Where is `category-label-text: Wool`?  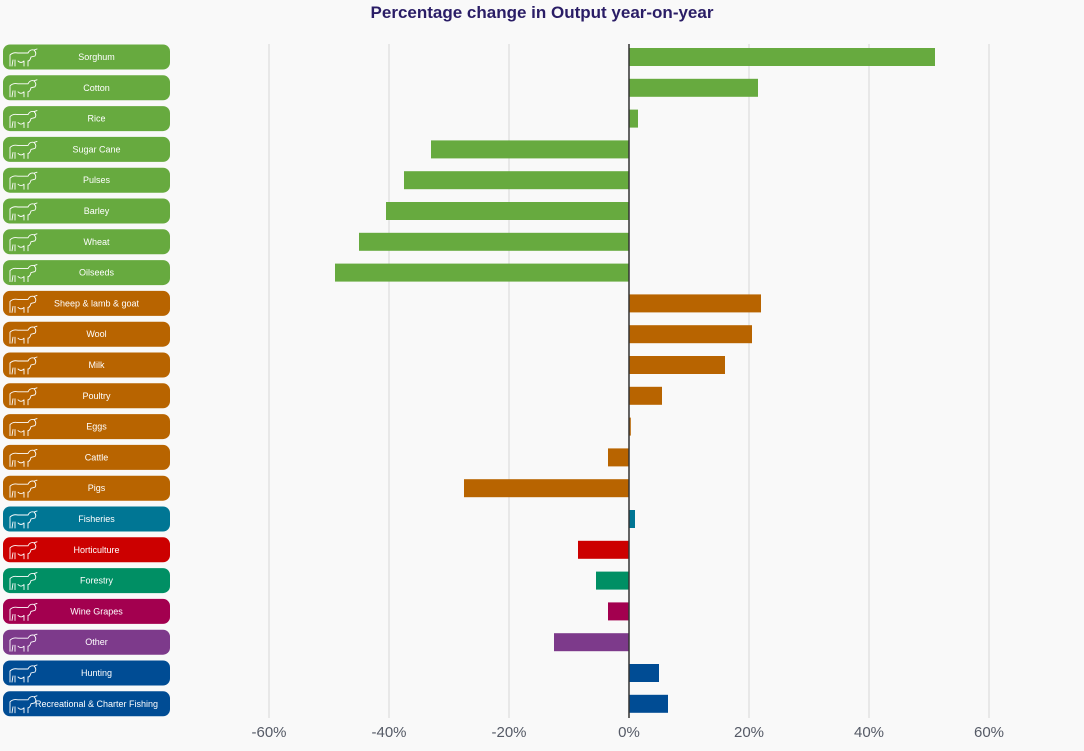
category-label-text: Wool is located at coordinates (96, 334).